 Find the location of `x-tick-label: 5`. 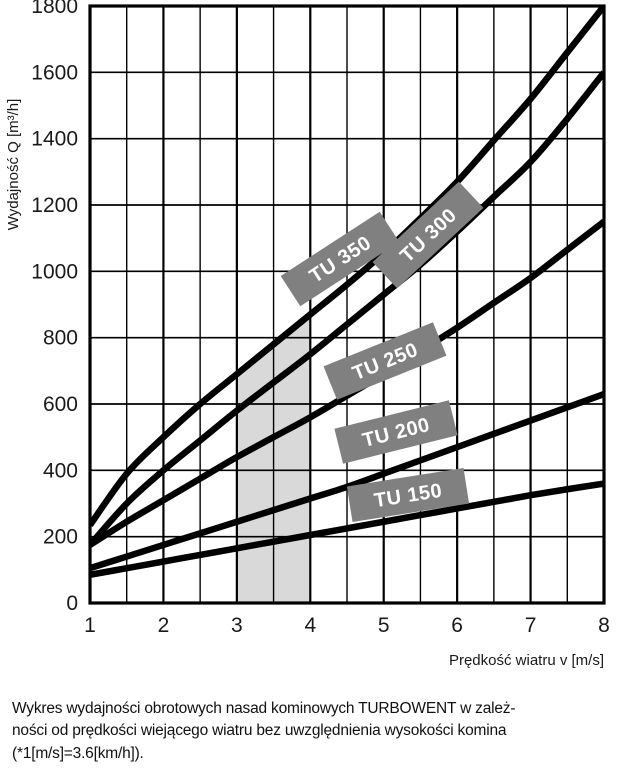

x-tick-label: 5 is located at coordinates (384, 625).